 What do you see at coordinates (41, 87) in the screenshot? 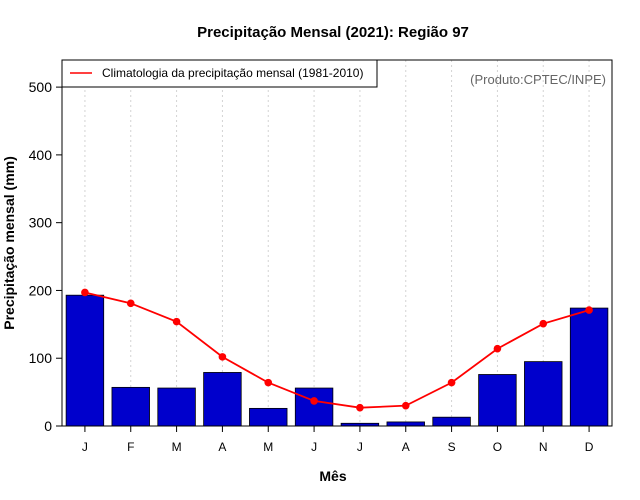
I see `y-tick-label-500: 500` at bounding box center [41, 87].